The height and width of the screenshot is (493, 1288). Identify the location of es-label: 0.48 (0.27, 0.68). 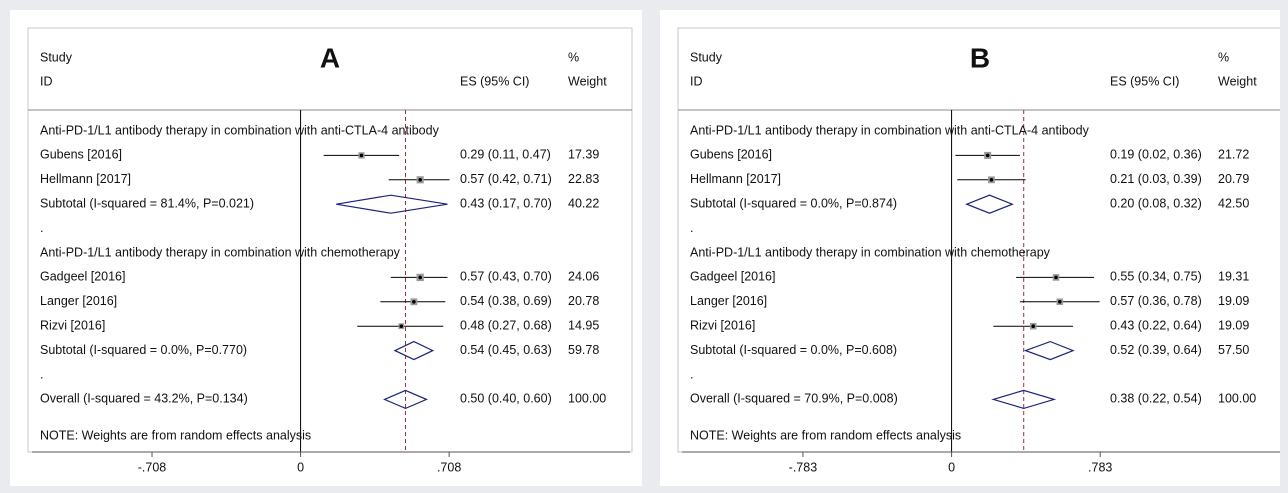
(506, 325).